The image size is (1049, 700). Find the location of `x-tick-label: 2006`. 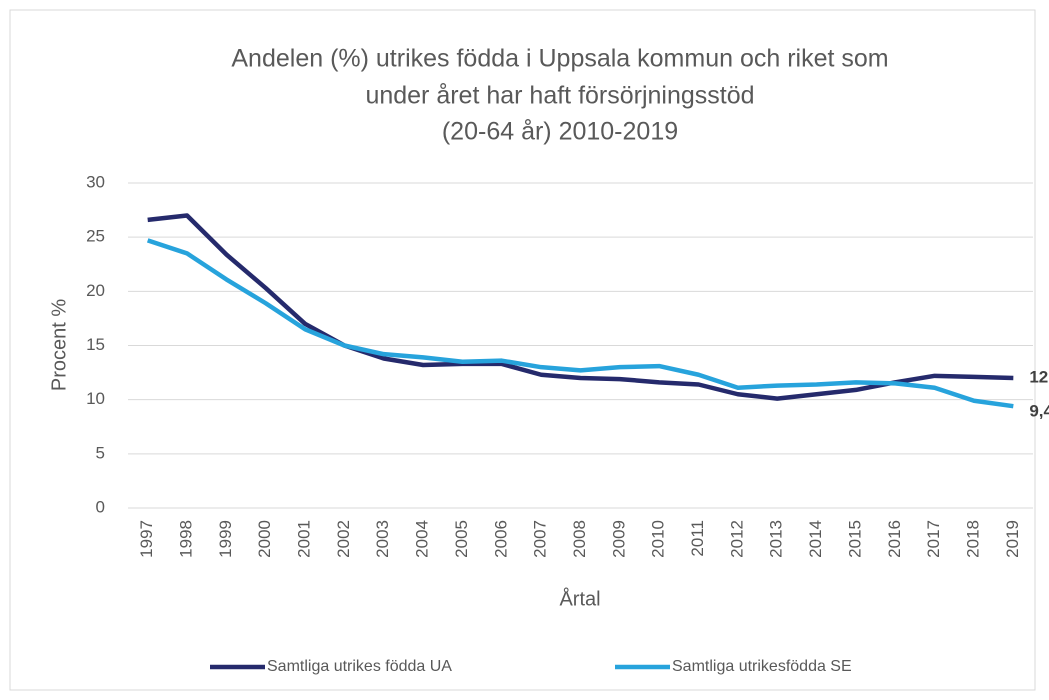

x-tick-label: 2006 is located at coordinates (500, 539).